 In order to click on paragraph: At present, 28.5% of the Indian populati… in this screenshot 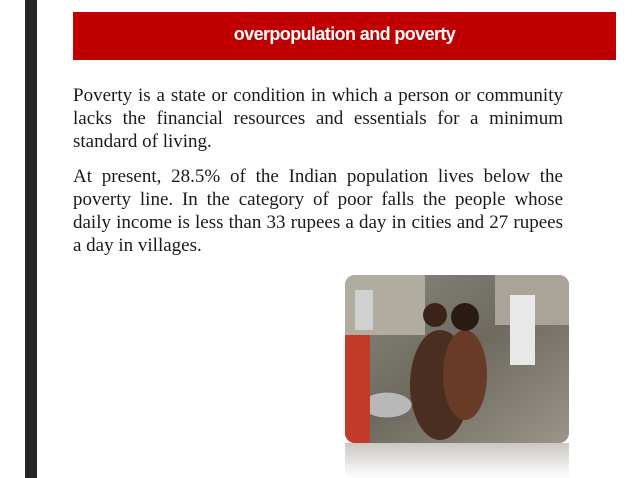, I will do `click(318, 211)`.